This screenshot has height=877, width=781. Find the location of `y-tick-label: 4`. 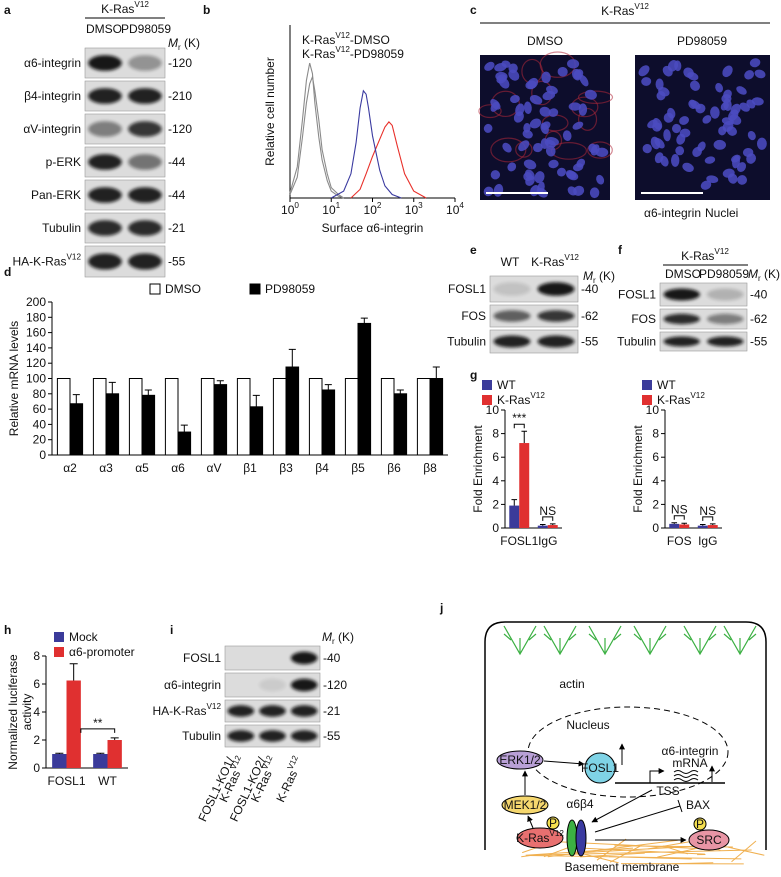

y-tick-label: 4 is located at coordinates (36, 712).